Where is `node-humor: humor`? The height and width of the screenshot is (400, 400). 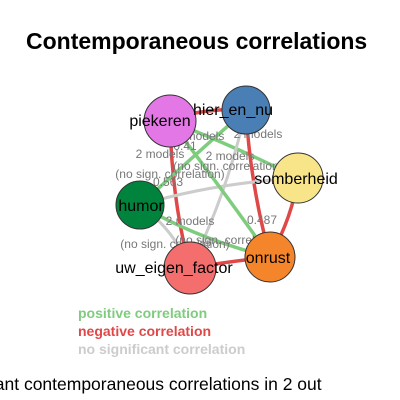
node-humor: humor is located at coordinates (140, 205).